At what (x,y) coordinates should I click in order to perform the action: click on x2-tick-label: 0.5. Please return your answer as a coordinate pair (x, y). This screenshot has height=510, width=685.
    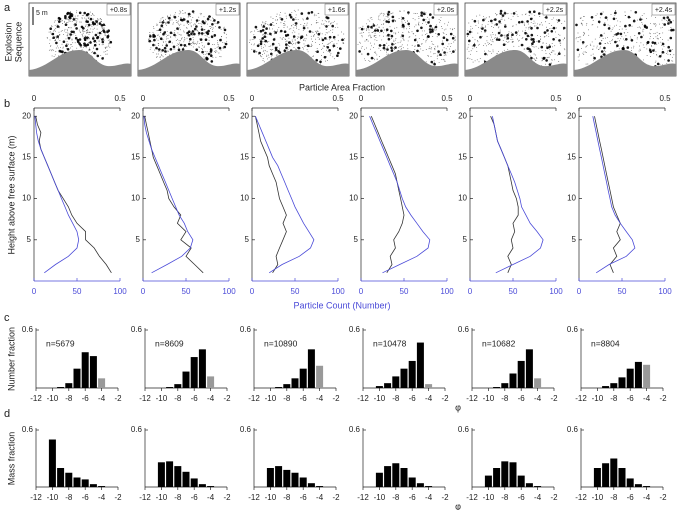
    Looking at the image, I should click on (665, 98).